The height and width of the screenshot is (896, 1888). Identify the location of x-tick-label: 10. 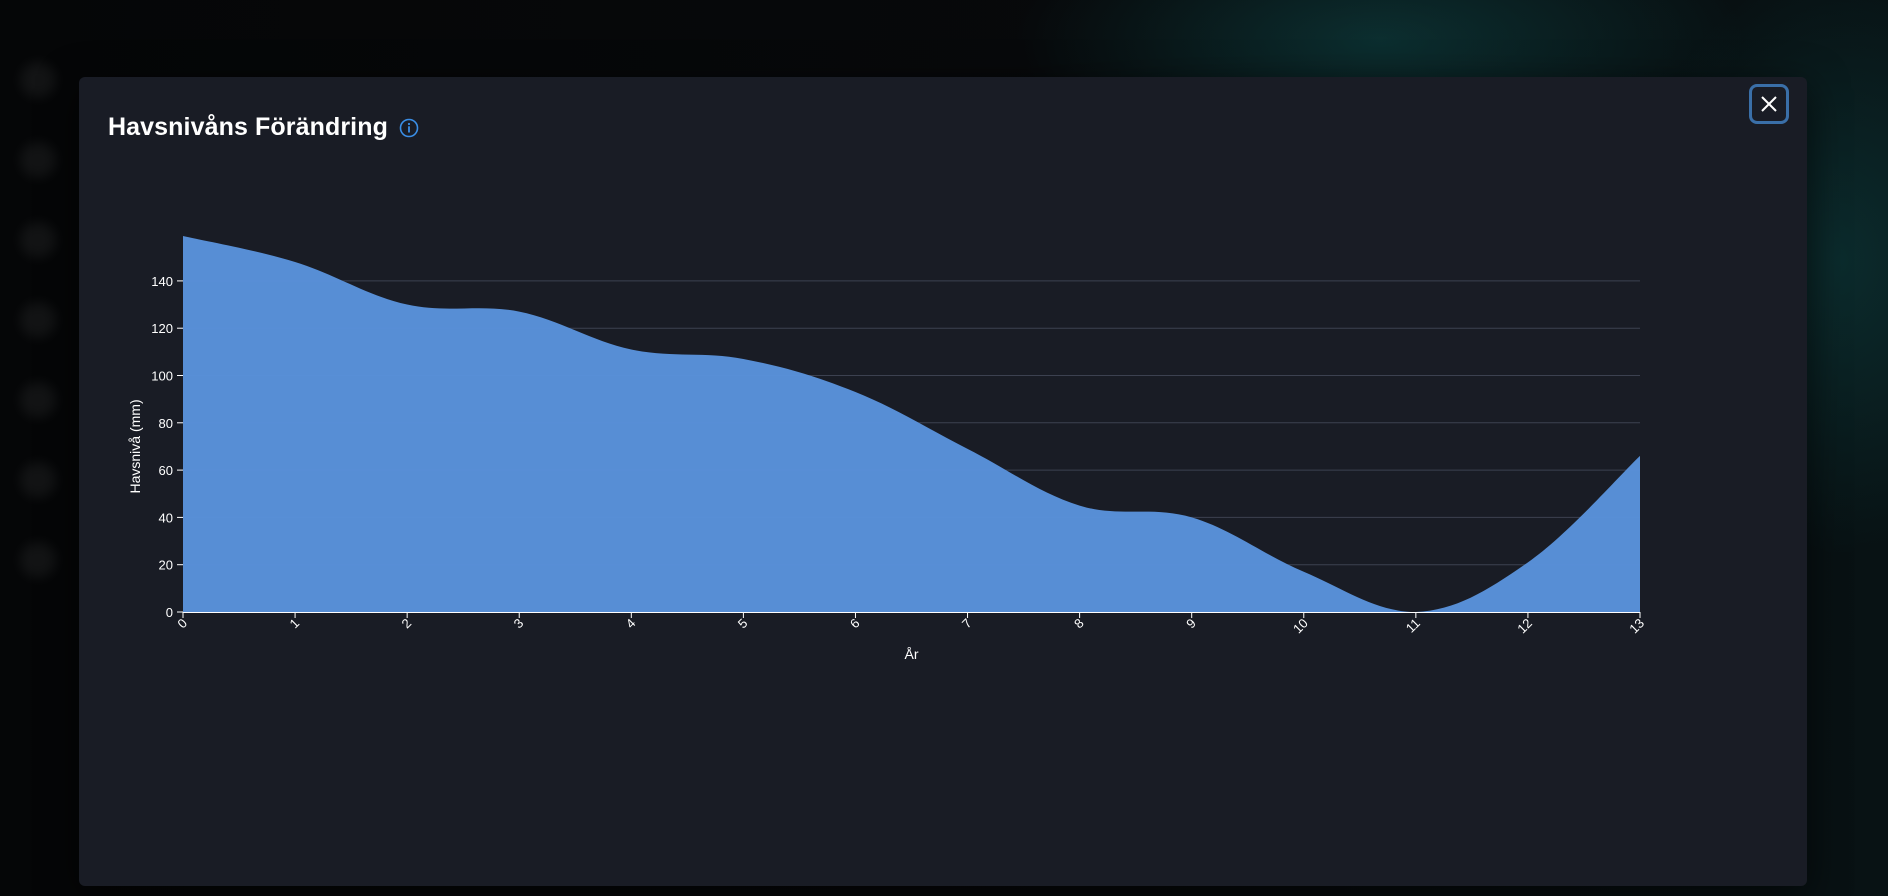
(1300, 626).